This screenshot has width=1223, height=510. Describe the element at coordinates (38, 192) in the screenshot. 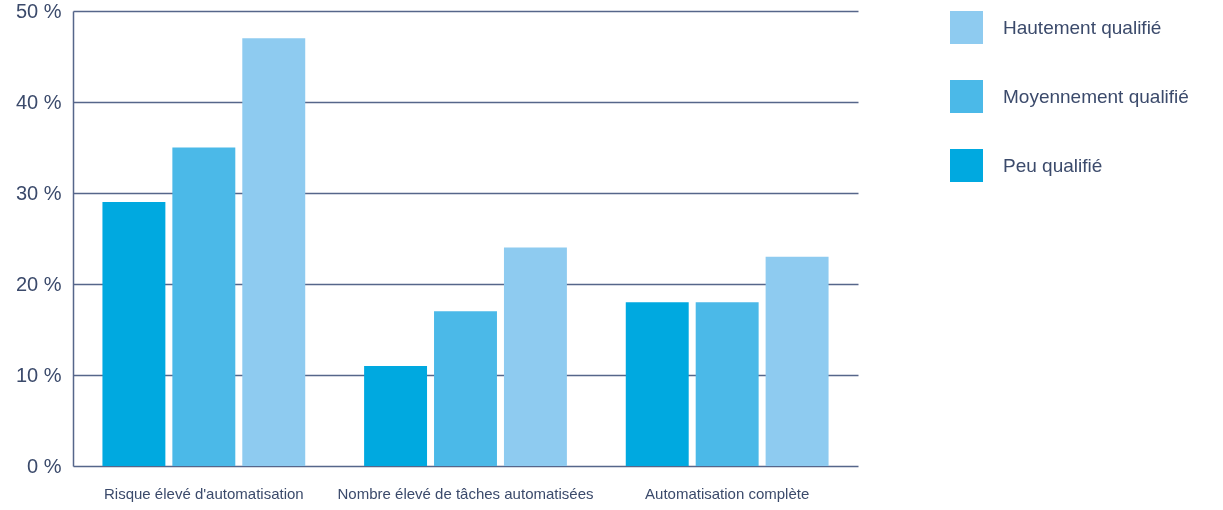

I see `y-tick-label: 30 %` at that location.